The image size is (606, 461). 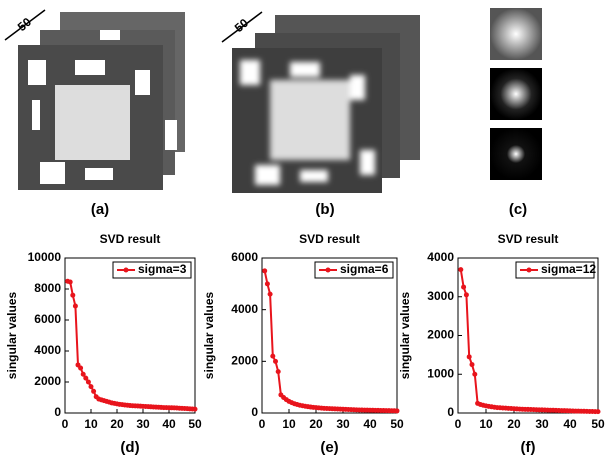 What do you see at coordinates (518, 209) in the screenshot?
I see `panel-label: (c)` at bounding box center [518, 209].